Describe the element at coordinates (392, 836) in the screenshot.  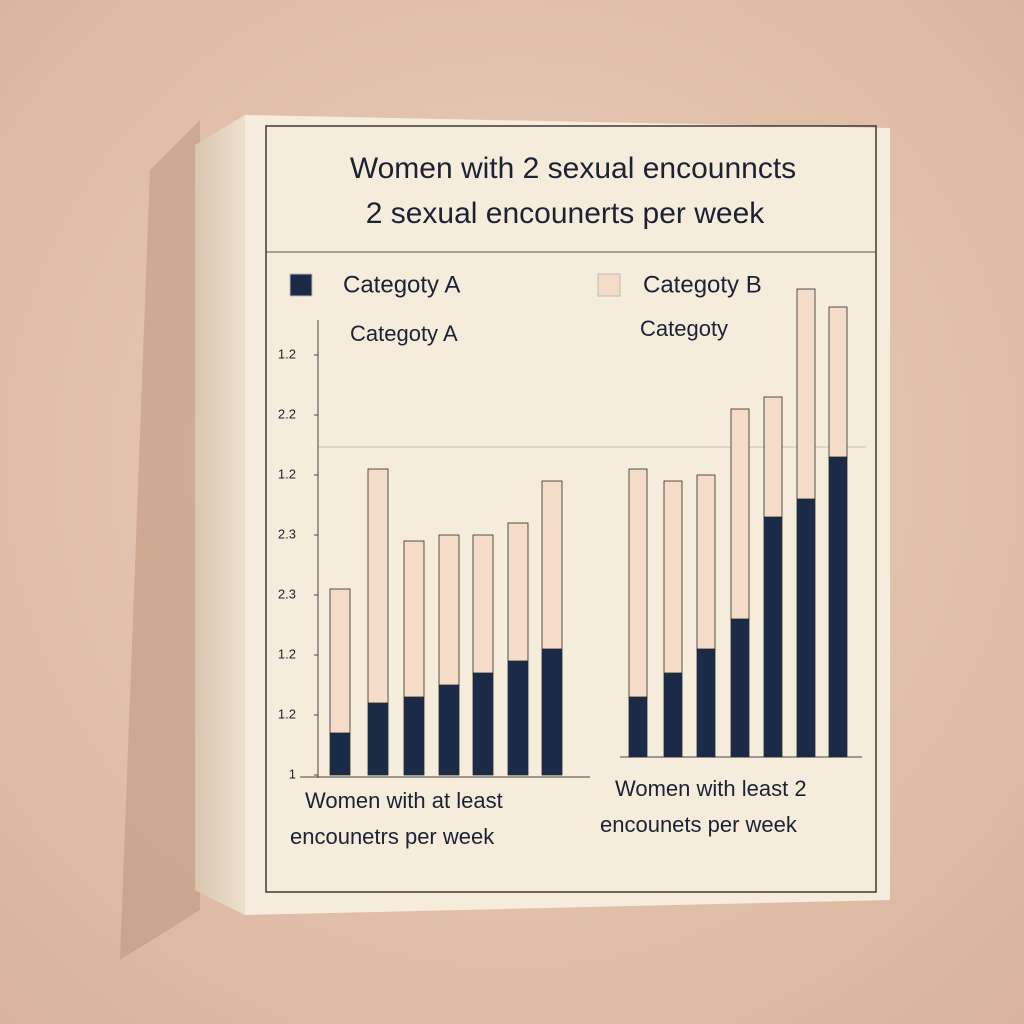
I see `x-axis-label: encounetrs per week` at that location.